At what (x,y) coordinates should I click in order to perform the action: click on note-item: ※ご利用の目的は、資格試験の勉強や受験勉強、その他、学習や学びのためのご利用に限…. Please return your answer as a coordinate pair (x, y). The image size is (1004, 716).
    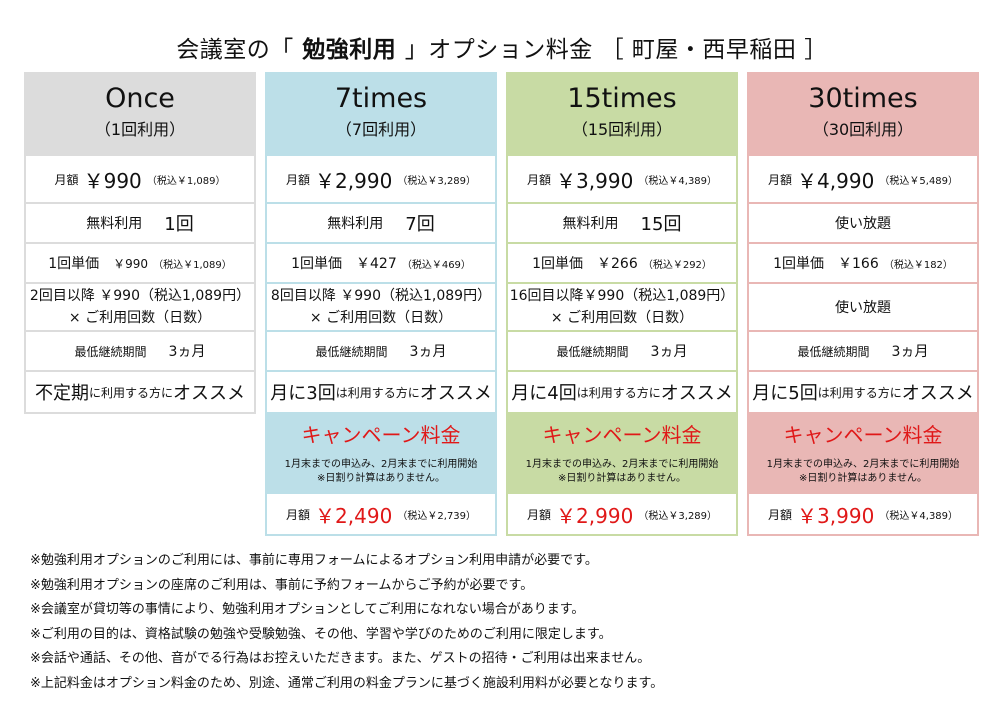
    Looking at the image, I should click on (321, 634).